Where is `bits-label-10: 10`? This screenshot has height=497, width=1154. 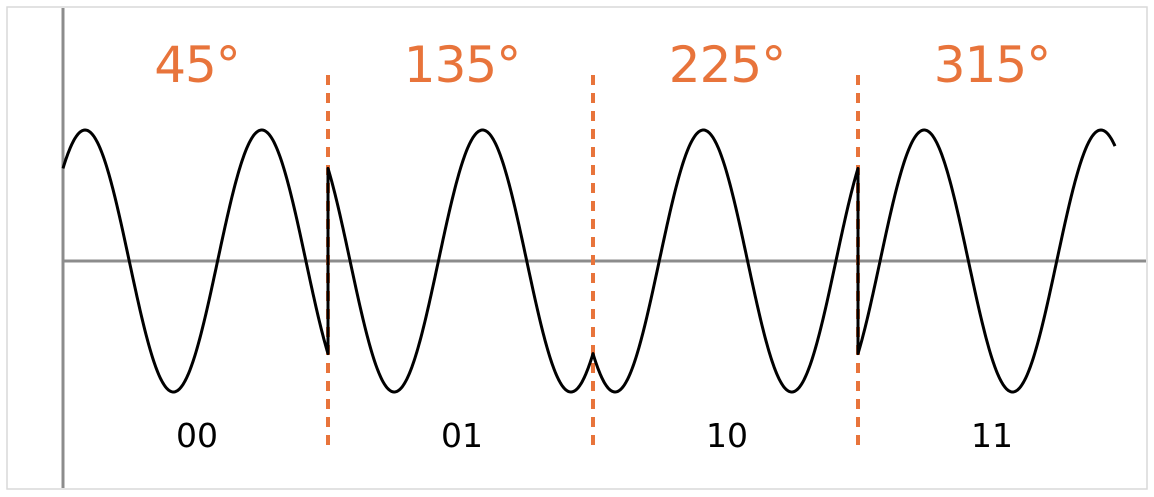 bits-label-10: 10 is located at coordinates (727, 435).